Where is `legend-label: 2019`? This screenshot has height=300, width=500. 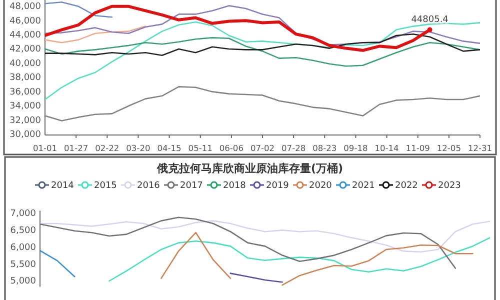 legend-label: 2019 is located at coordinates (278, 186).